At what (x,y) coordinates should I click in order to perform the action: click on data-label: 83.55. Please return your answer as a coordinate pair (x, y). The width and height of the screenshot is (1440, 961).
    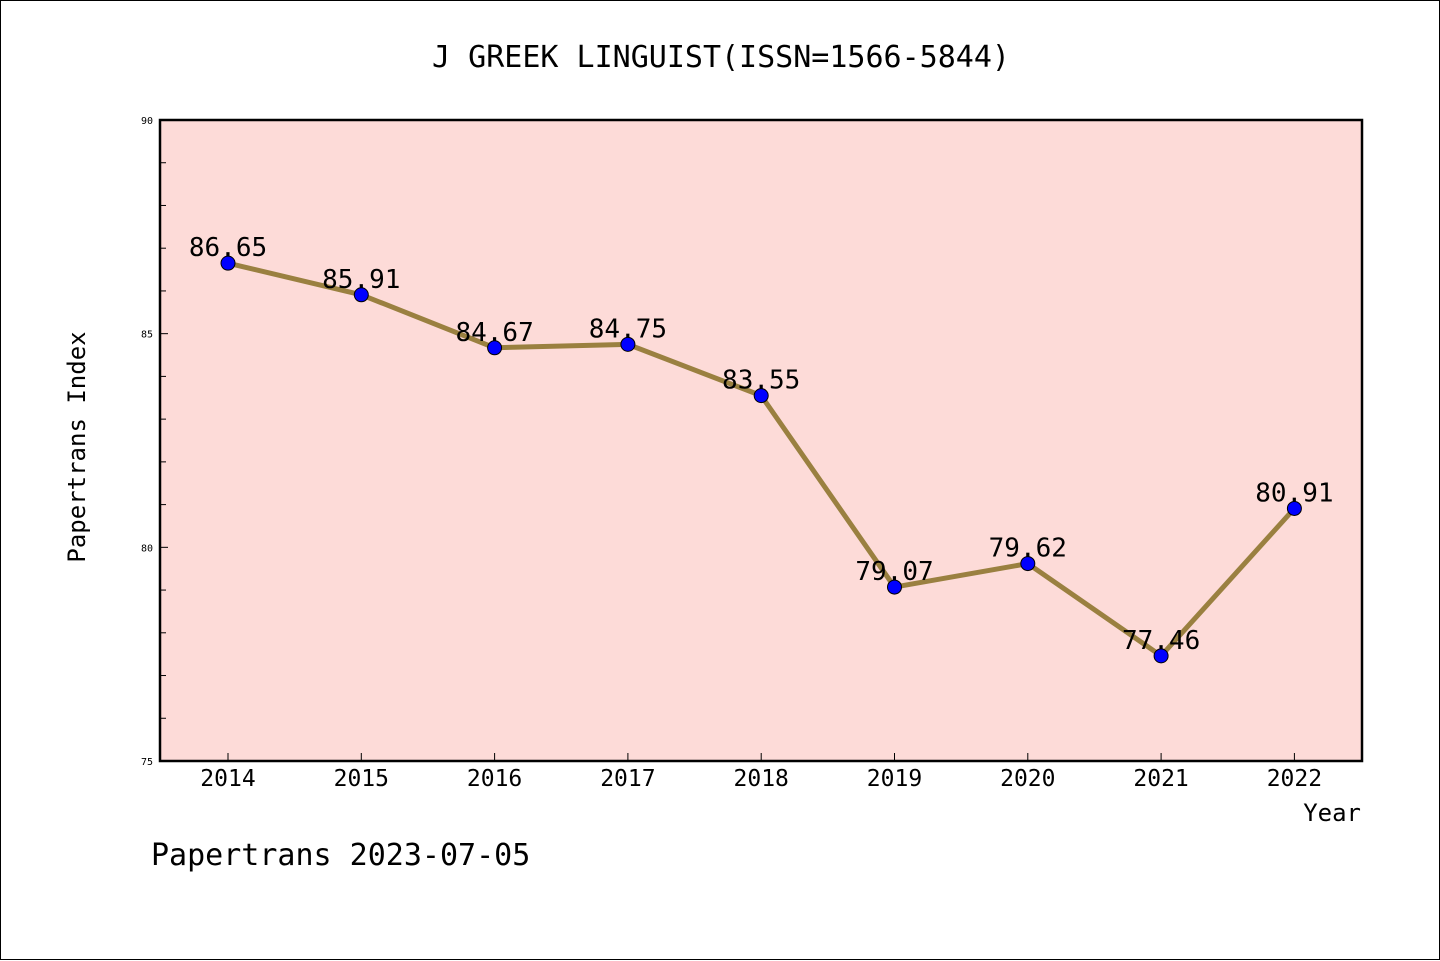
    Looking at the image, I should click on (761, 381).